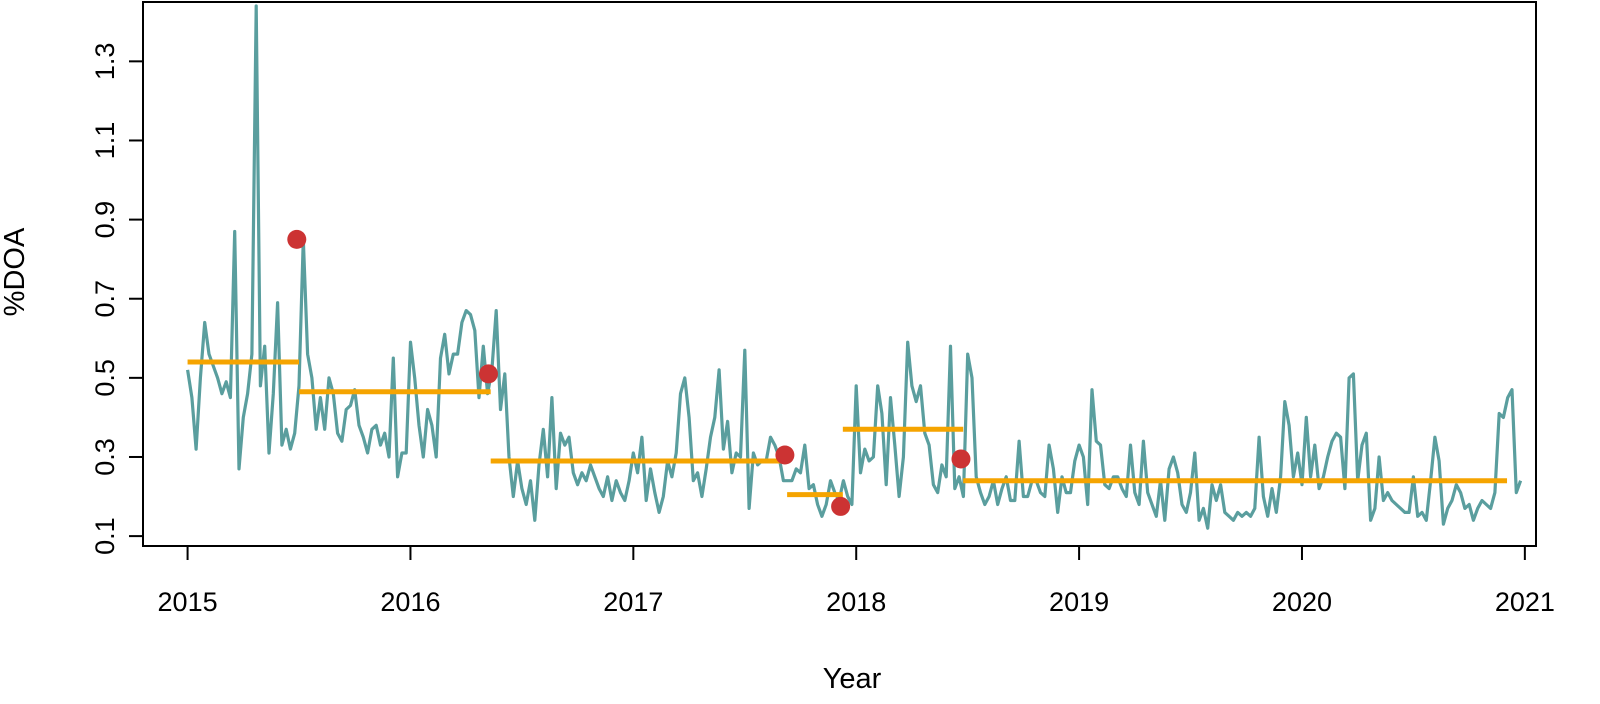 Image resolution: width=1600 pixels, height=704 pixels. What do you see at coordinates (852, 679) in the screenshot?
I see `x-axis-title: Year` at bounding box center [852, 679].